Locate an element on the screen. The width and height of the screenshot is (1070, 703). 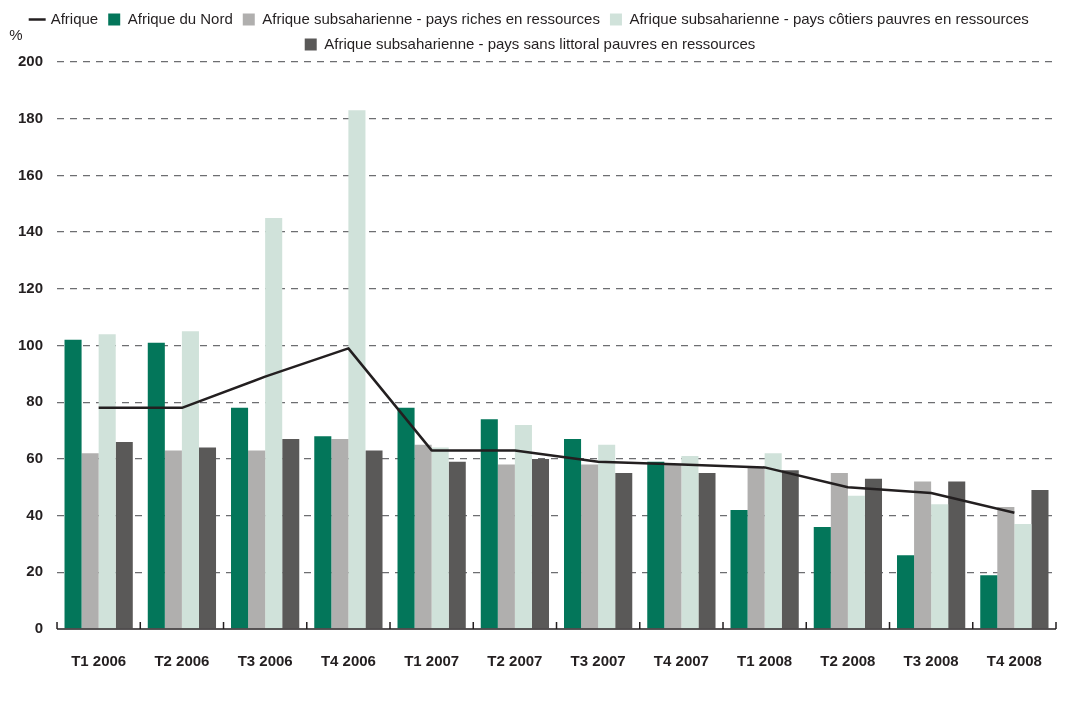
y-tick-label: 120 is located at coordinates (31, 287).